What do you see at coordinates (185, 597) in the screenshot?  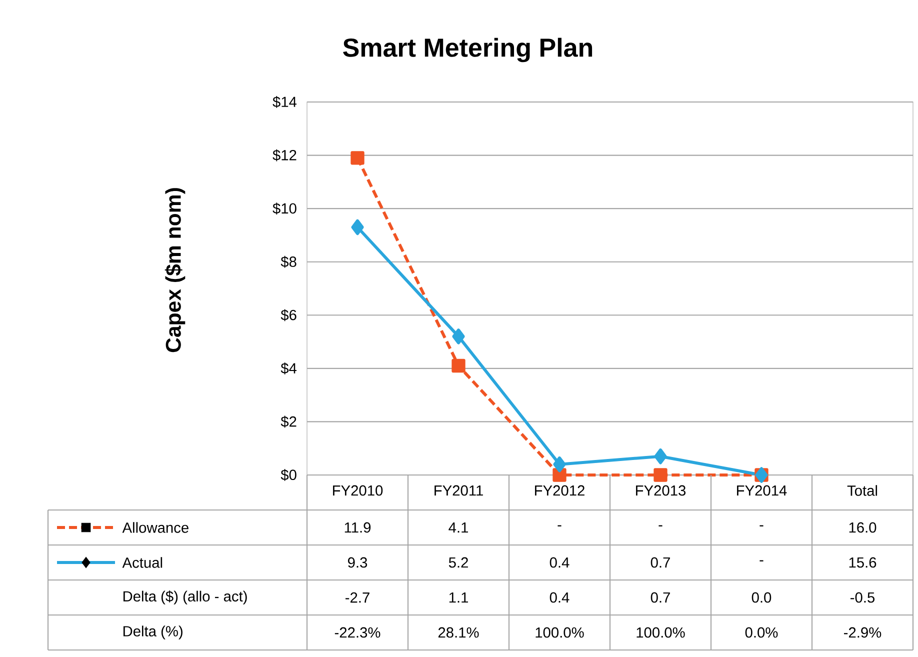 I see `text: Delta ($) (allo - act)` at bounding box center [185, 597].